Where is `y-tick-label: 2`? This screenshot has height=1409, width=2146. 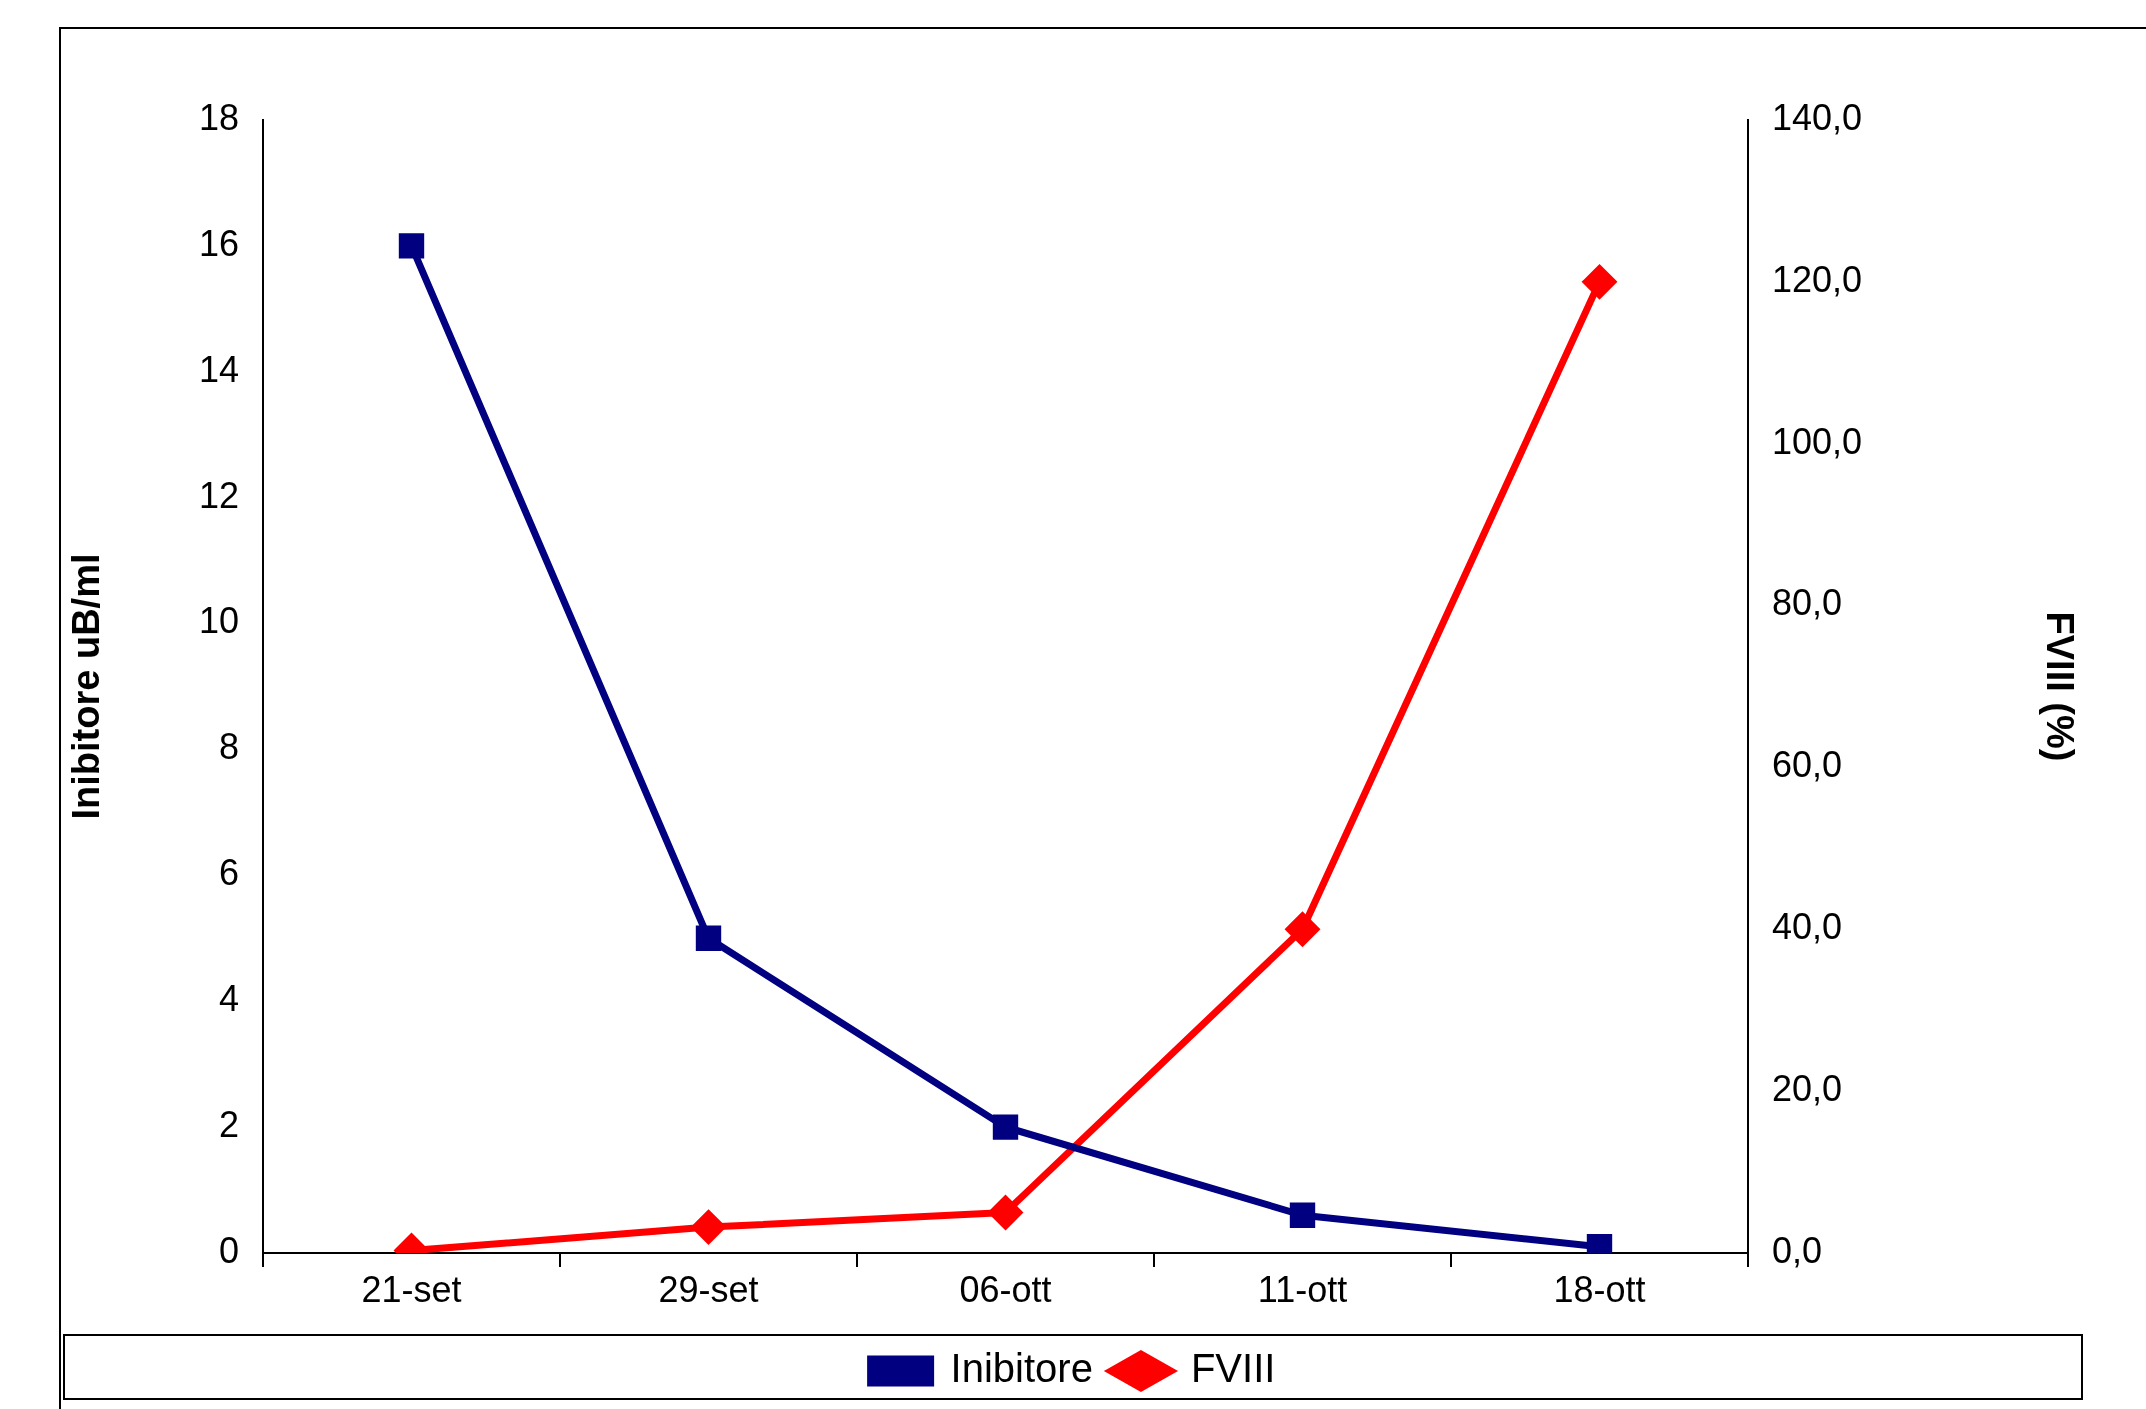 y-tick-label: 2 is located at coordinates (228, 1125).